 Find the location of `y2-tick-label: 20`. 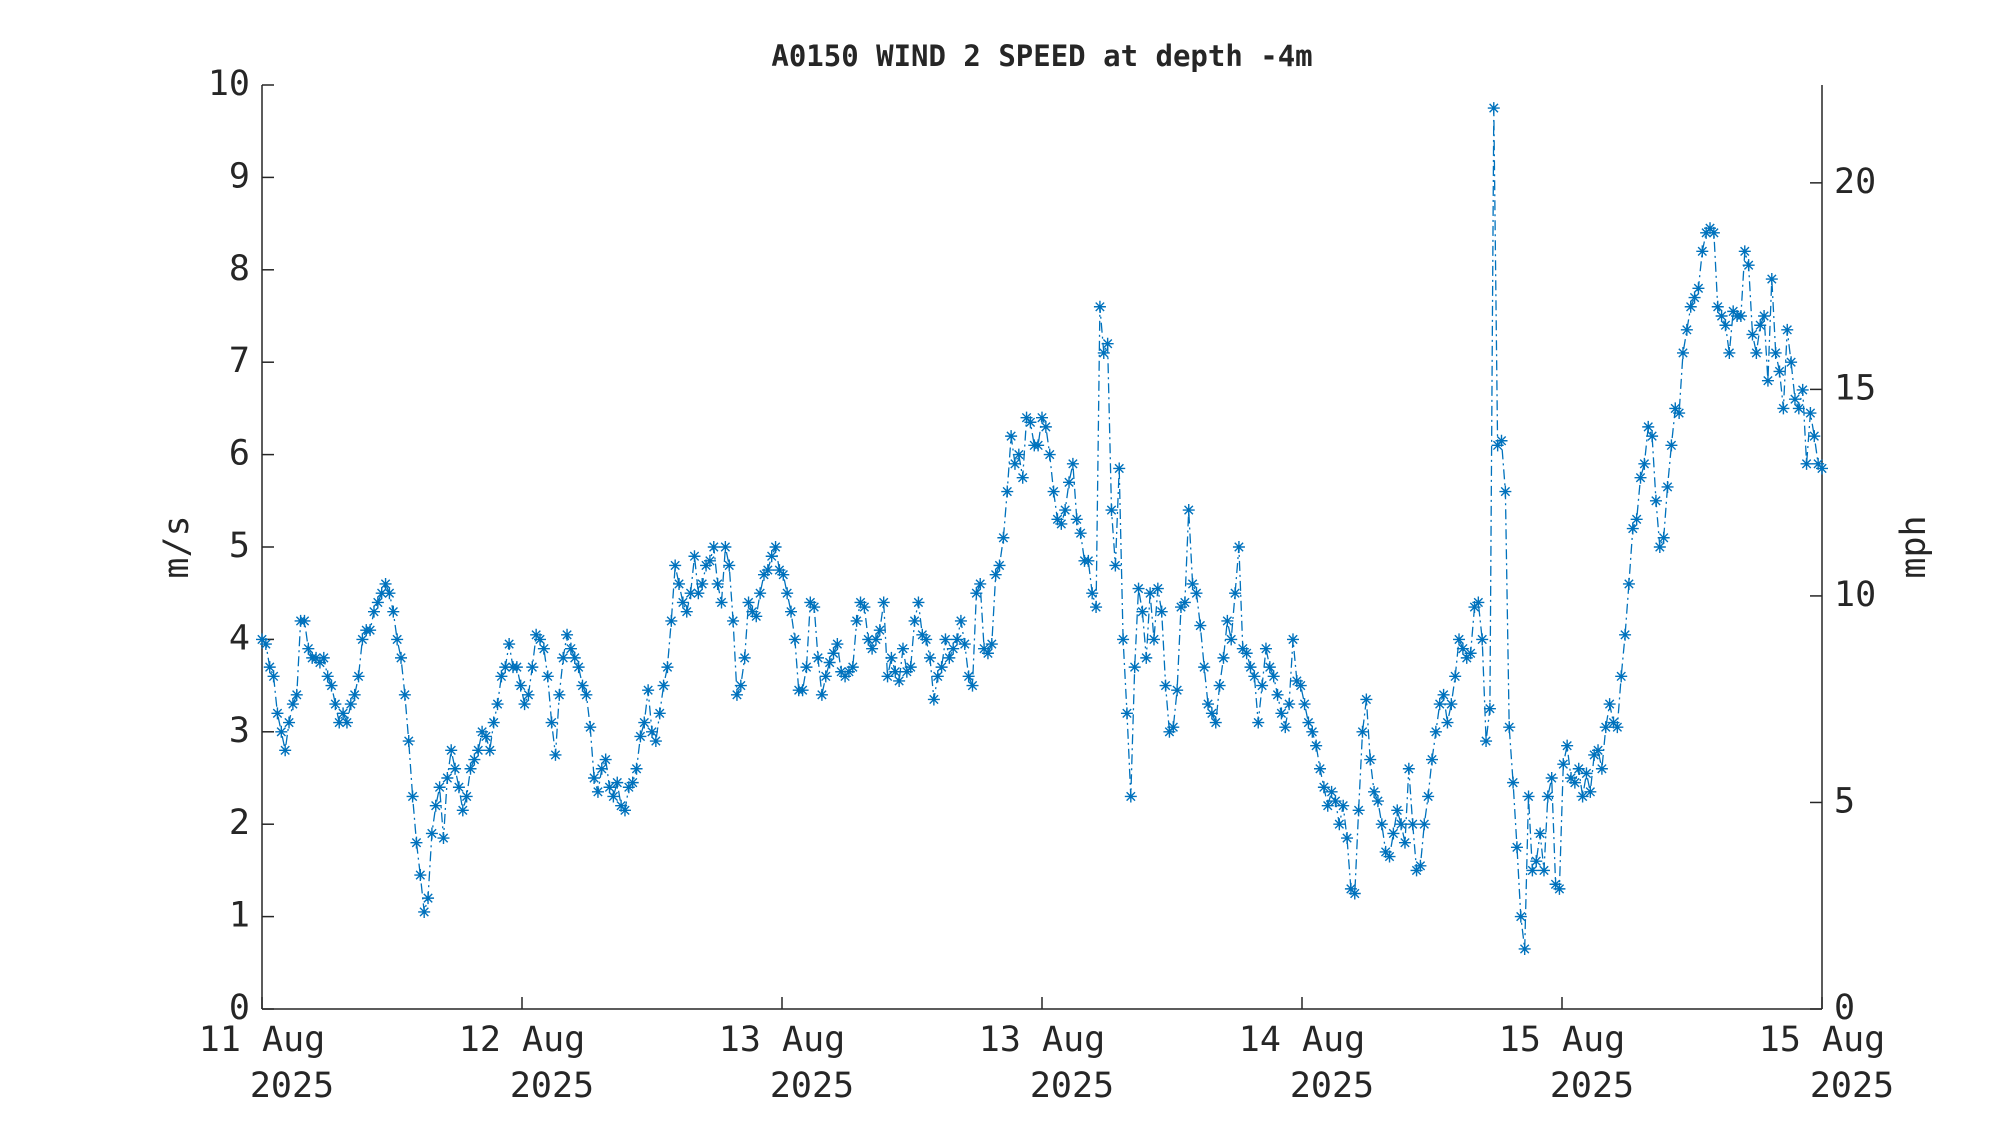

y2-tick-label: 20 is located at coordinates (1855, 182).